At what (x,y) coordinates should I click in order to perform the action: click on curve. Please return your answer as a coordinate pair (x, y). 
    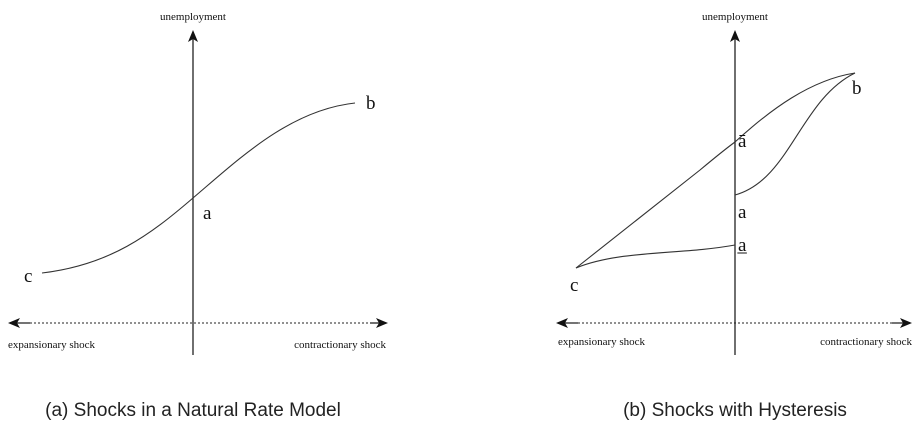
    Looking at the image, I should click on (198, 188).